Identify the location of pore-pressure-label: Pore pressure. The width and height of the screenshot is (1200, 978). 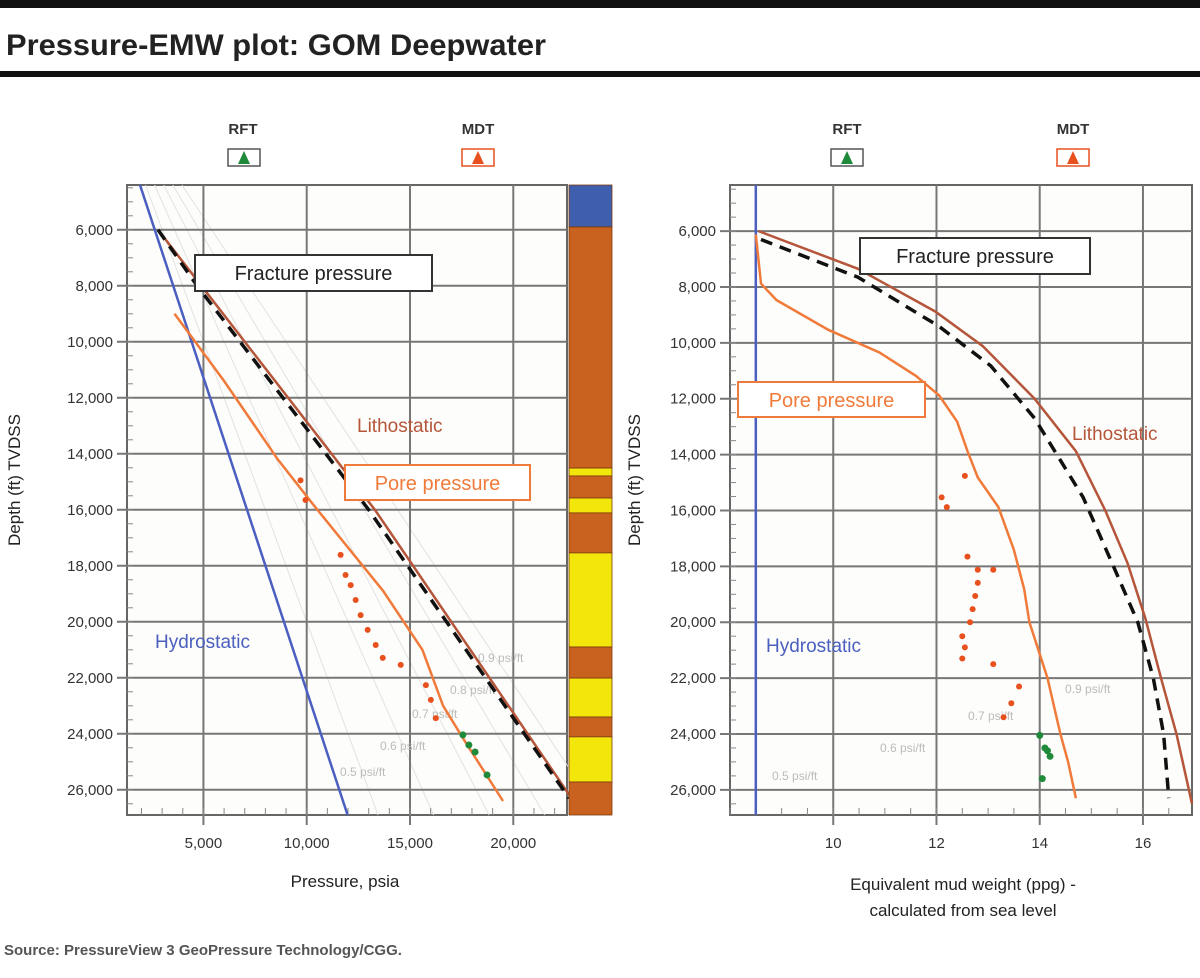
(832, 401).